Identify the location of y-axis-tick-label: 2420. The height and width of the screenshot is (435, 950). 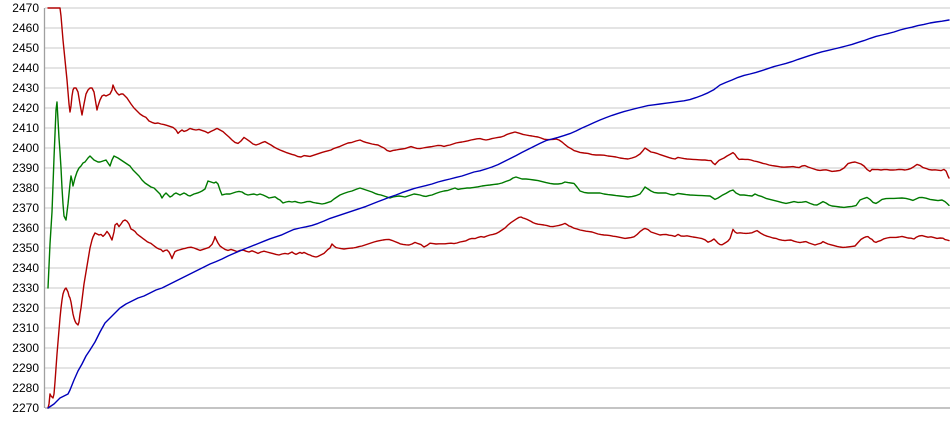
(25, 108).